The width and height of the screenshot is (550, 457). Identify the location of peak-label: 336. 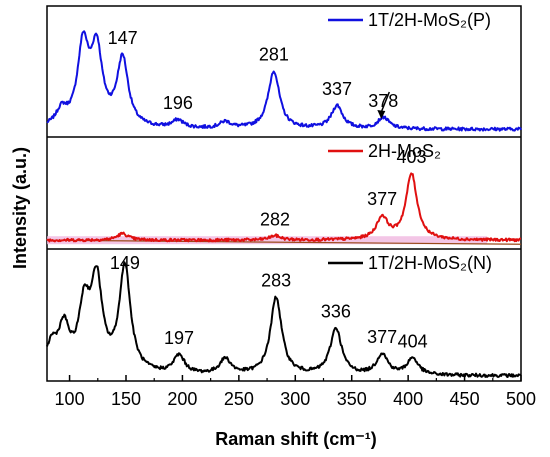
(336, 311).